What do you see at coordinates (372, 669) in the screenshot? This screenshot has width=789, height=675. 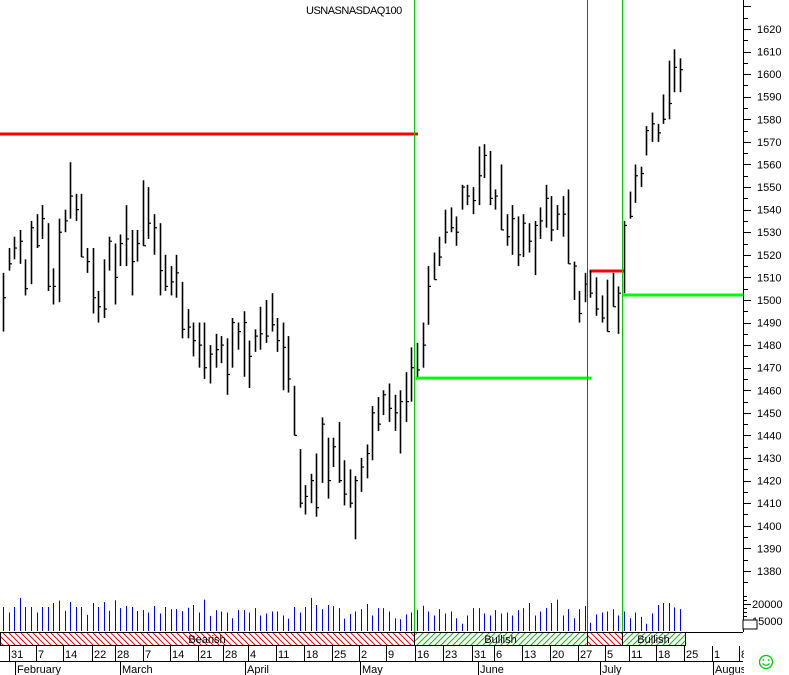 I see `month-label: May` at bounding box center [372, 669].